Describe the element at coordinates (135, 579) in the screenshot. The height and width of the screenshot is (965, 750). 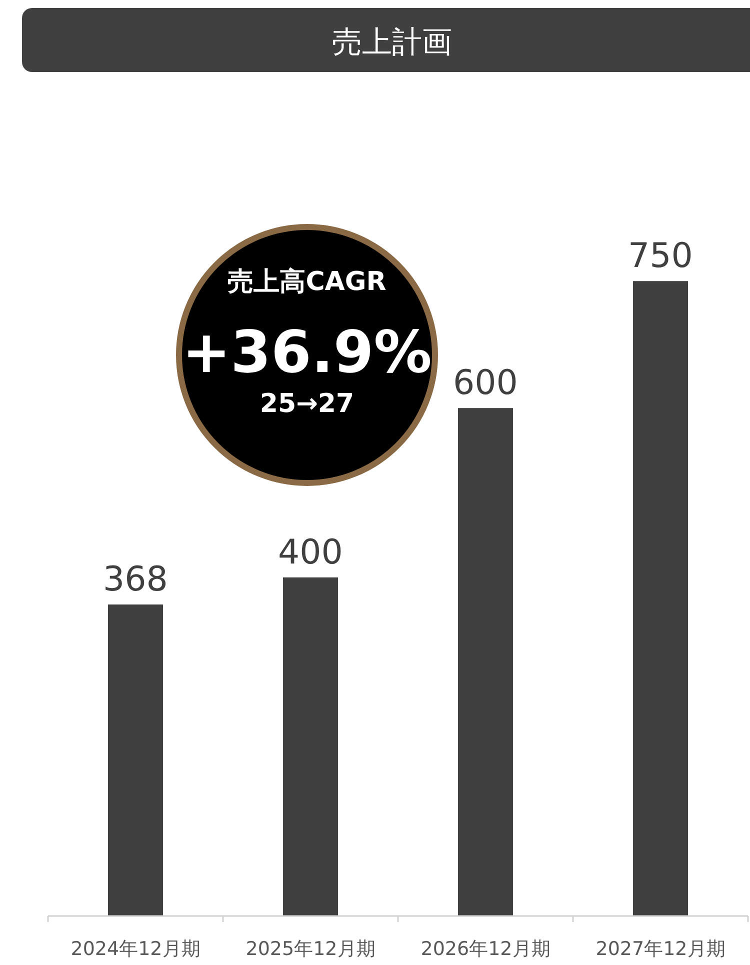
I see `data-label: 368` at that location.